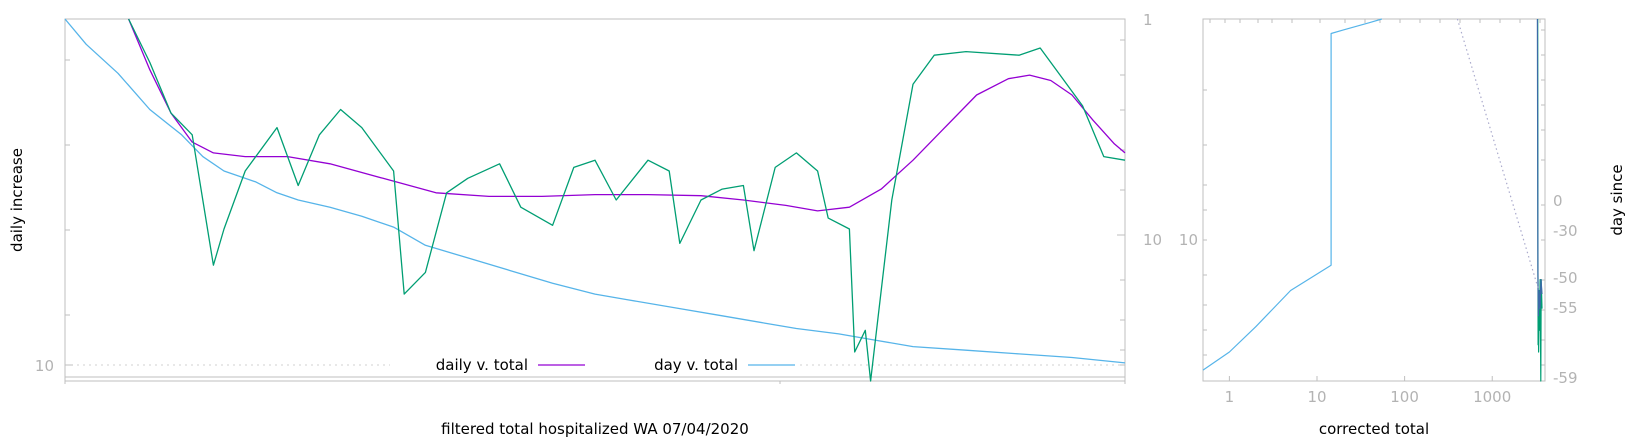  What do you see at coordinates (17, 200) in the screenshot?
I see `left-y-axis-title: daily increase` at bounding box center [17, 200].